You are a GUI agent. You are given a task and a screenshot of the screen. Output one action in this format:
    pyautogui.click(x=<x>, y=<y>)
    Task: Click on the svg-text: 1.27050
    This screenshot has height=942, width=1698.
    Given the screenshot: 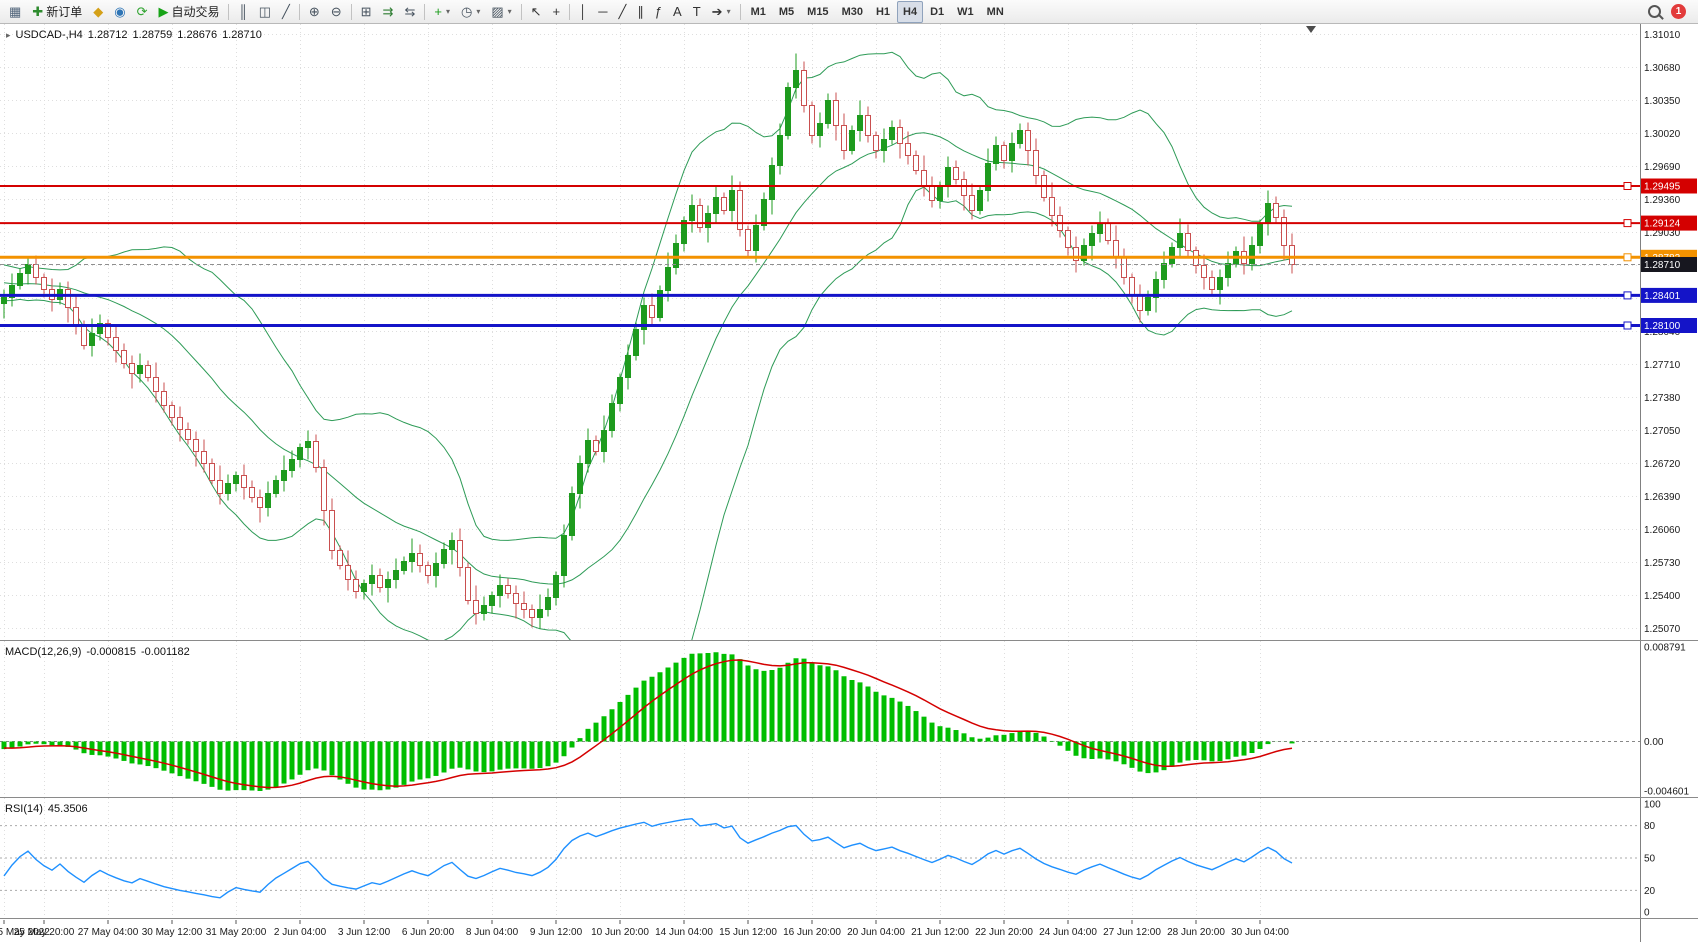 What is the action you would take?
    pyautogui.click(x=1662, y=431)
    